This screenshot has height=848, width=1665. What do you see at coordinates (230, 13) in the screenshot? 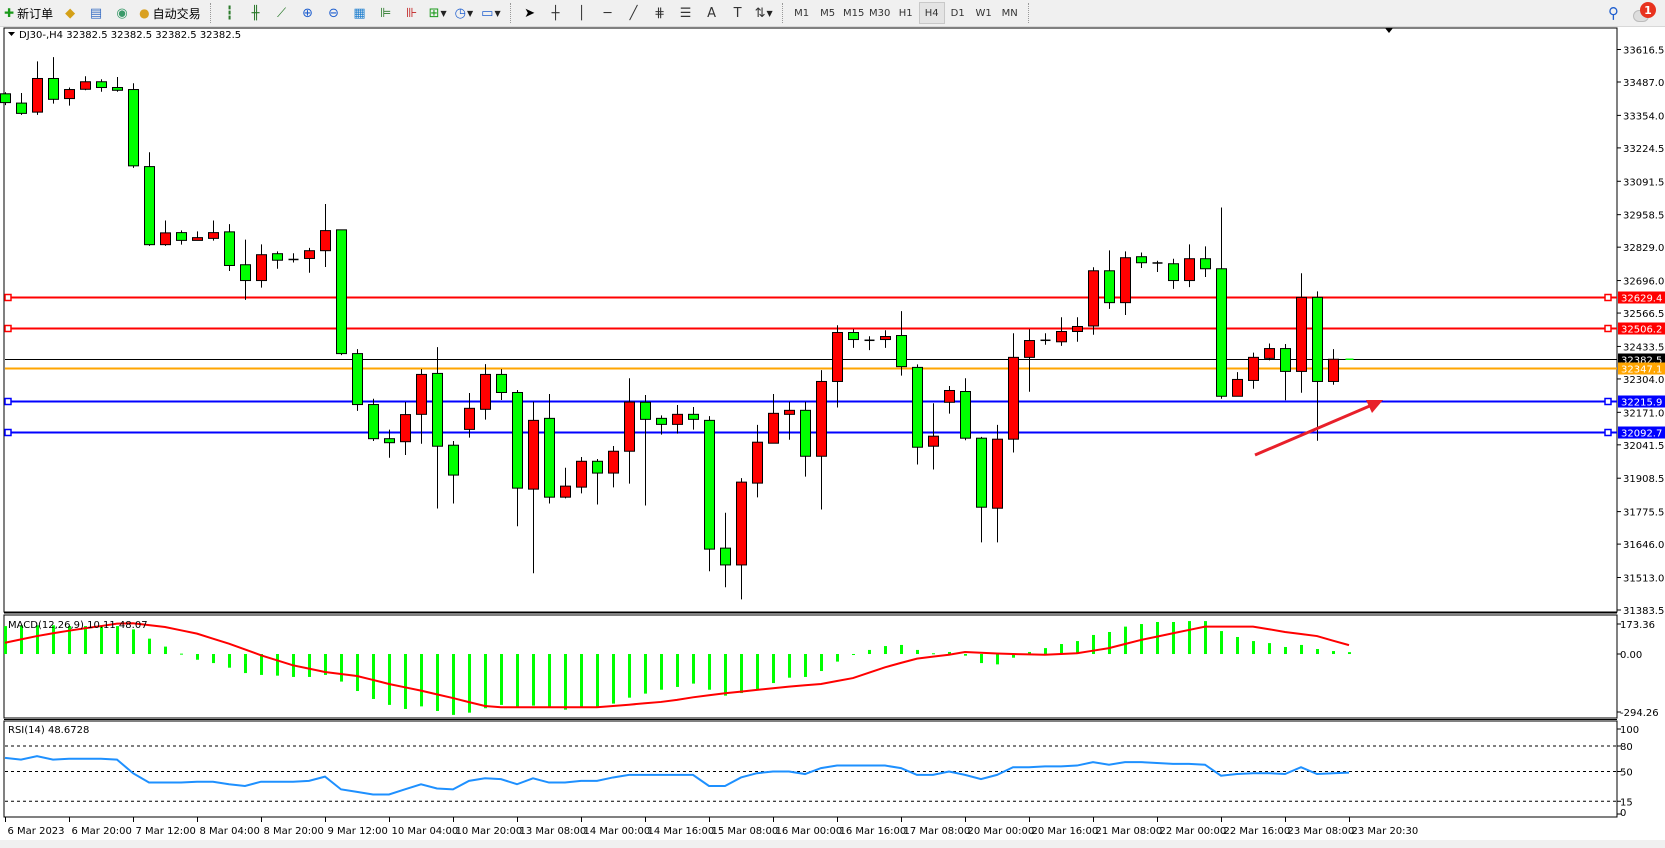
I see `bar-chart-button: ┇` at bounding box center [230, 13].